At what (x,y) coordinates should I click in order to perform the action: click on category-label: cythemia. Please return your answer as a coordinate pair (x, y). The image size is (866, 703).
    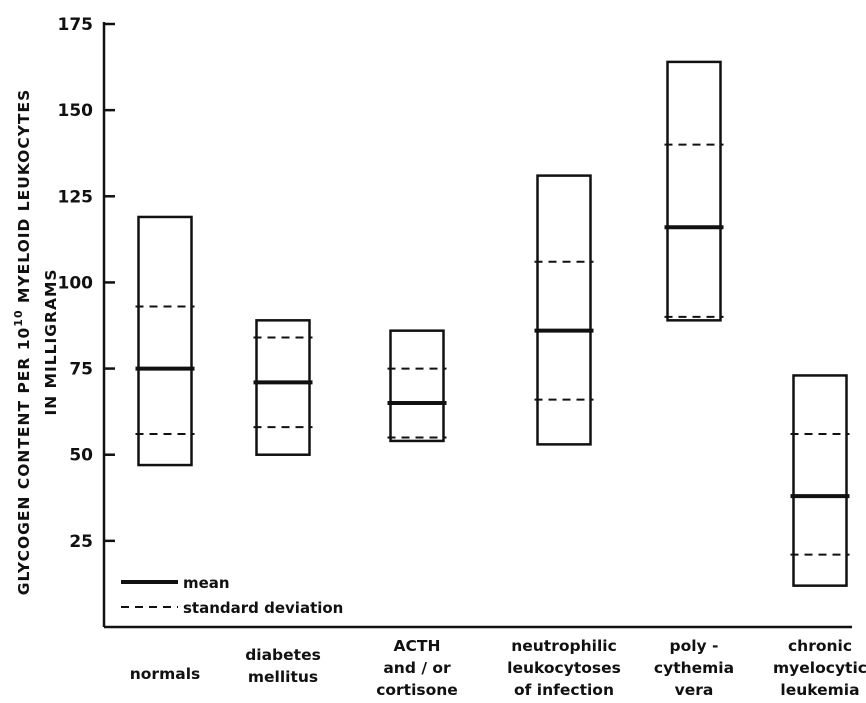
    Looking at the image, I should click on (694, 668).